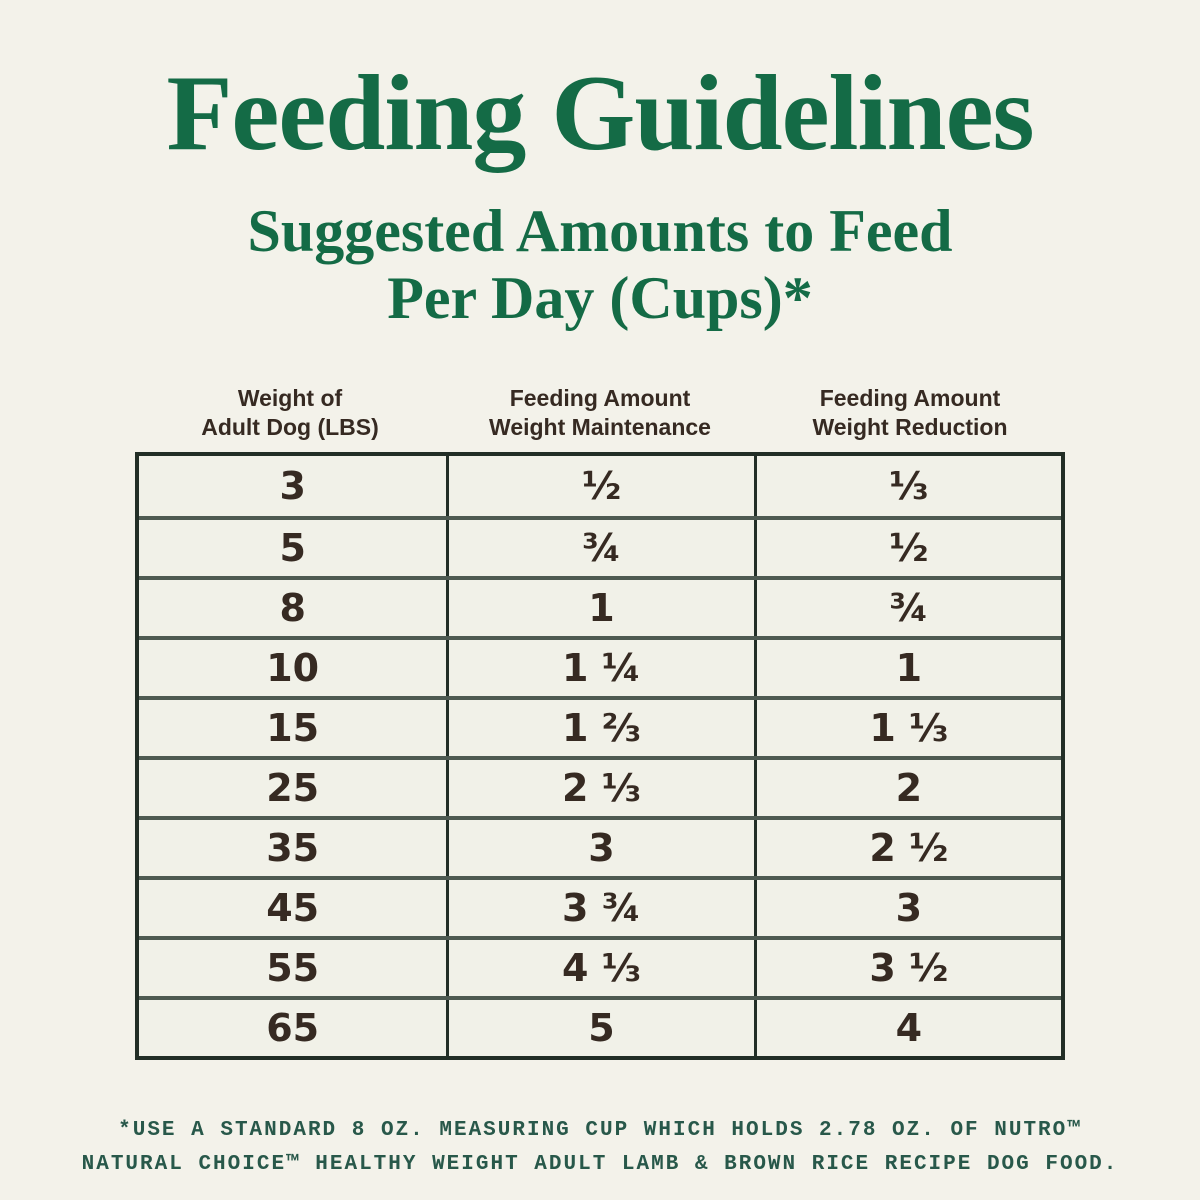 The image size is (1200, 1200). Describe the element at coordinates (600, 427) in the screenshot. I see `column-header-maintenance-line-2: Weight Maintenance` at that location.